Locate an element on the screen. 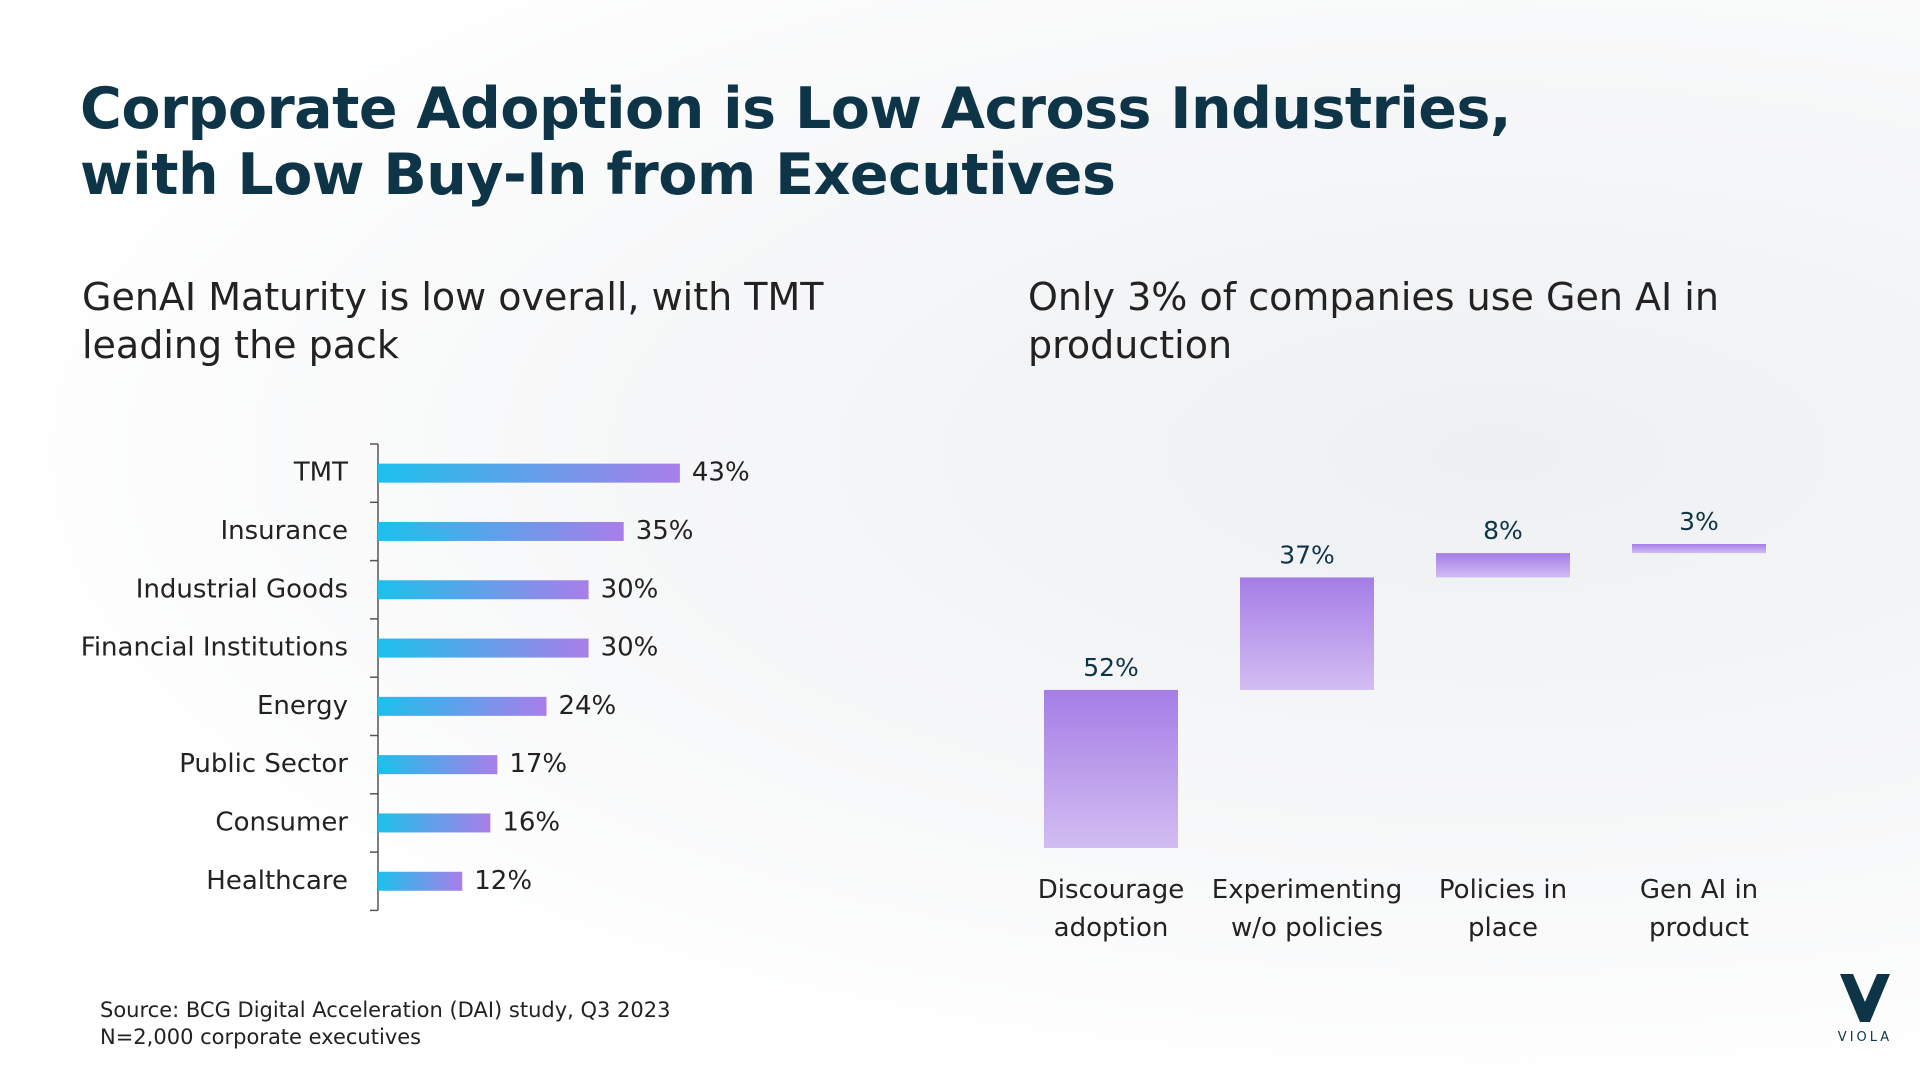  category-label: Consumer is located at coordinates (281, 822).